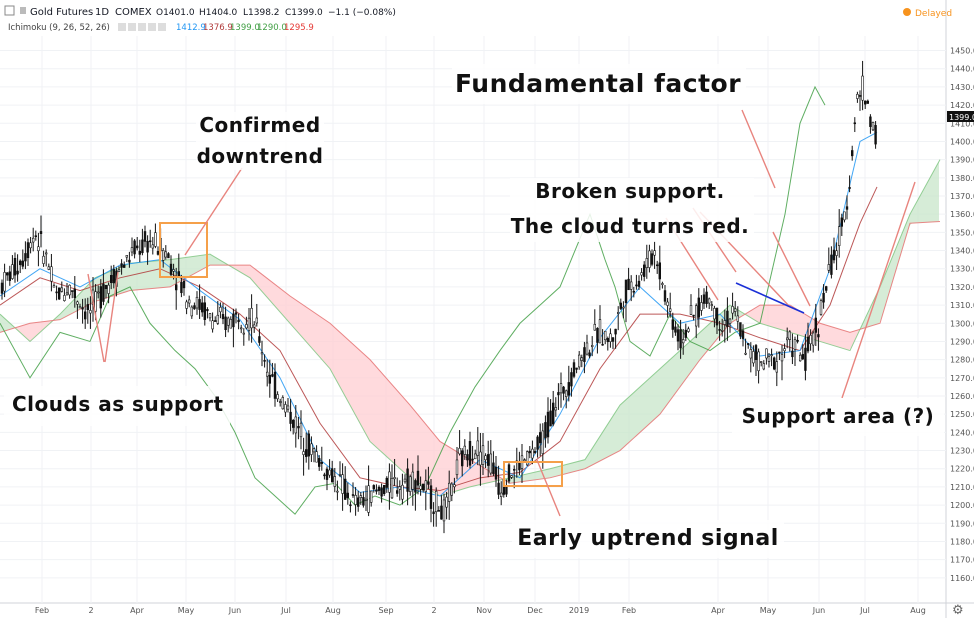  I want to click on indicator-source-icon, so click(142, 27).